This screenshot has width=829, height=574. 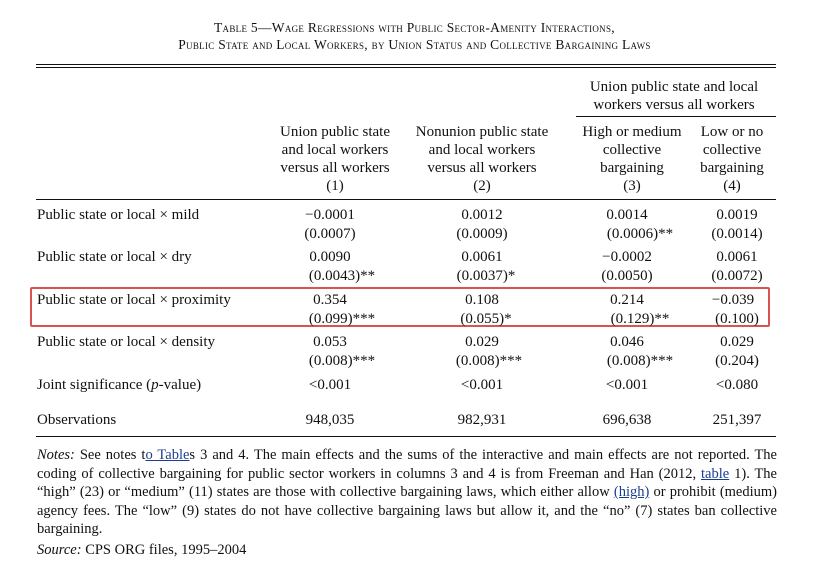 What do you see at coordinates (114, 257) in the screenshot?
I see `row-label-dry: Public state or local × dry` at bounding box center [114, 257].